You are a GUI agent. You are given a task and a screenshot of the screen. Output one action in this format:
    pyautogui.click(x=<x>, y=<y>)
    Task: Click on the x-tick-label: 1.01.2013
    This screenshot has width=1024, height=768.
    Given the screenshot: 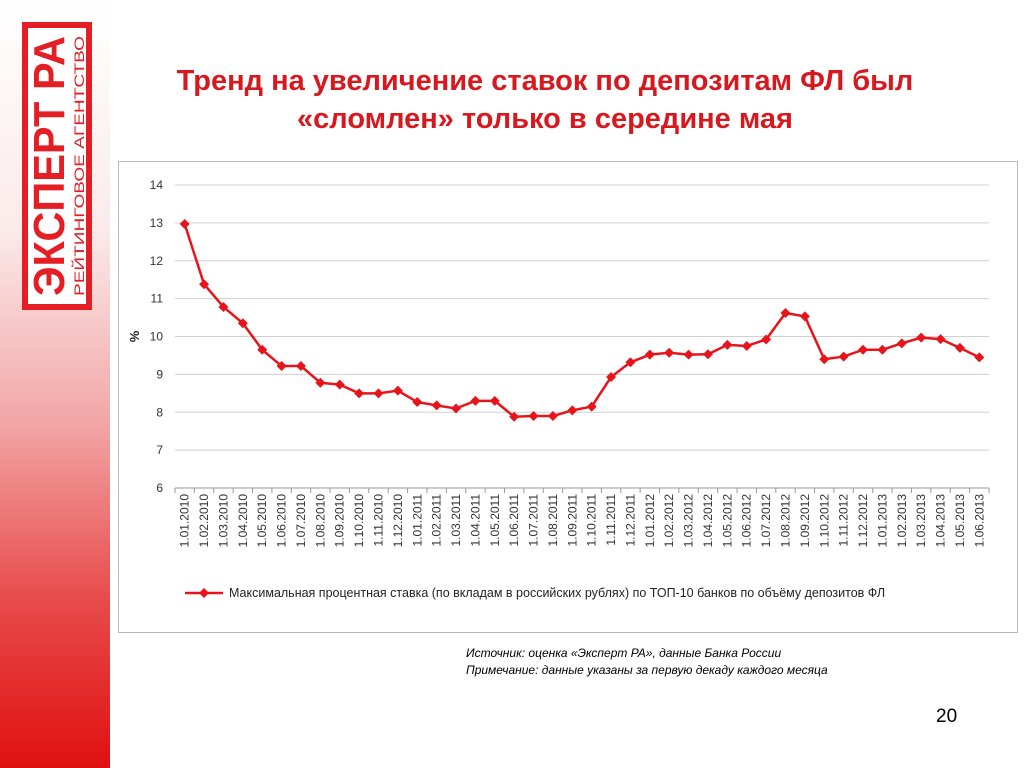 What is the action you would take?
    pyautogui.click(x=882, y=521)
    